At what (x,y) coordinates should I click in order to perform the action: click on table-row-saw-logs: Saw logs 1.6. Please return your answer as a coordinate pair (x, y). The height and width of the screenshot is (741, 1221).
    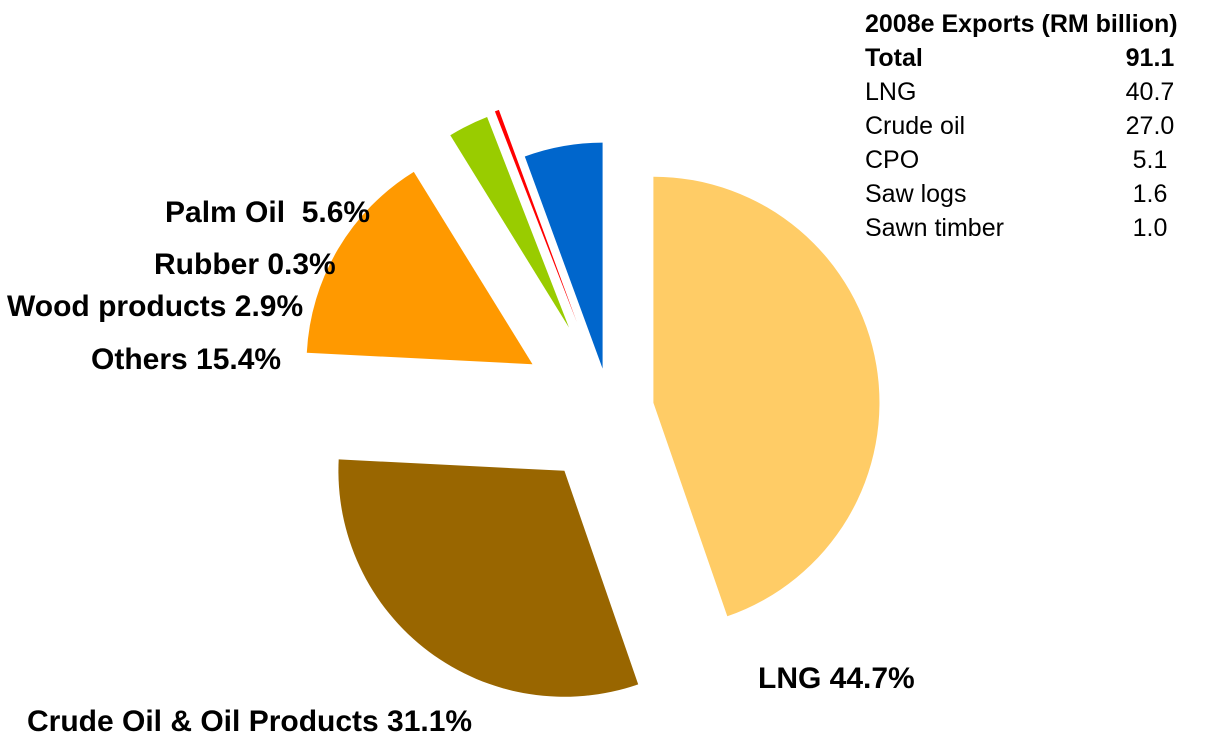
    Looking at the image, I should click on (1040, 194).